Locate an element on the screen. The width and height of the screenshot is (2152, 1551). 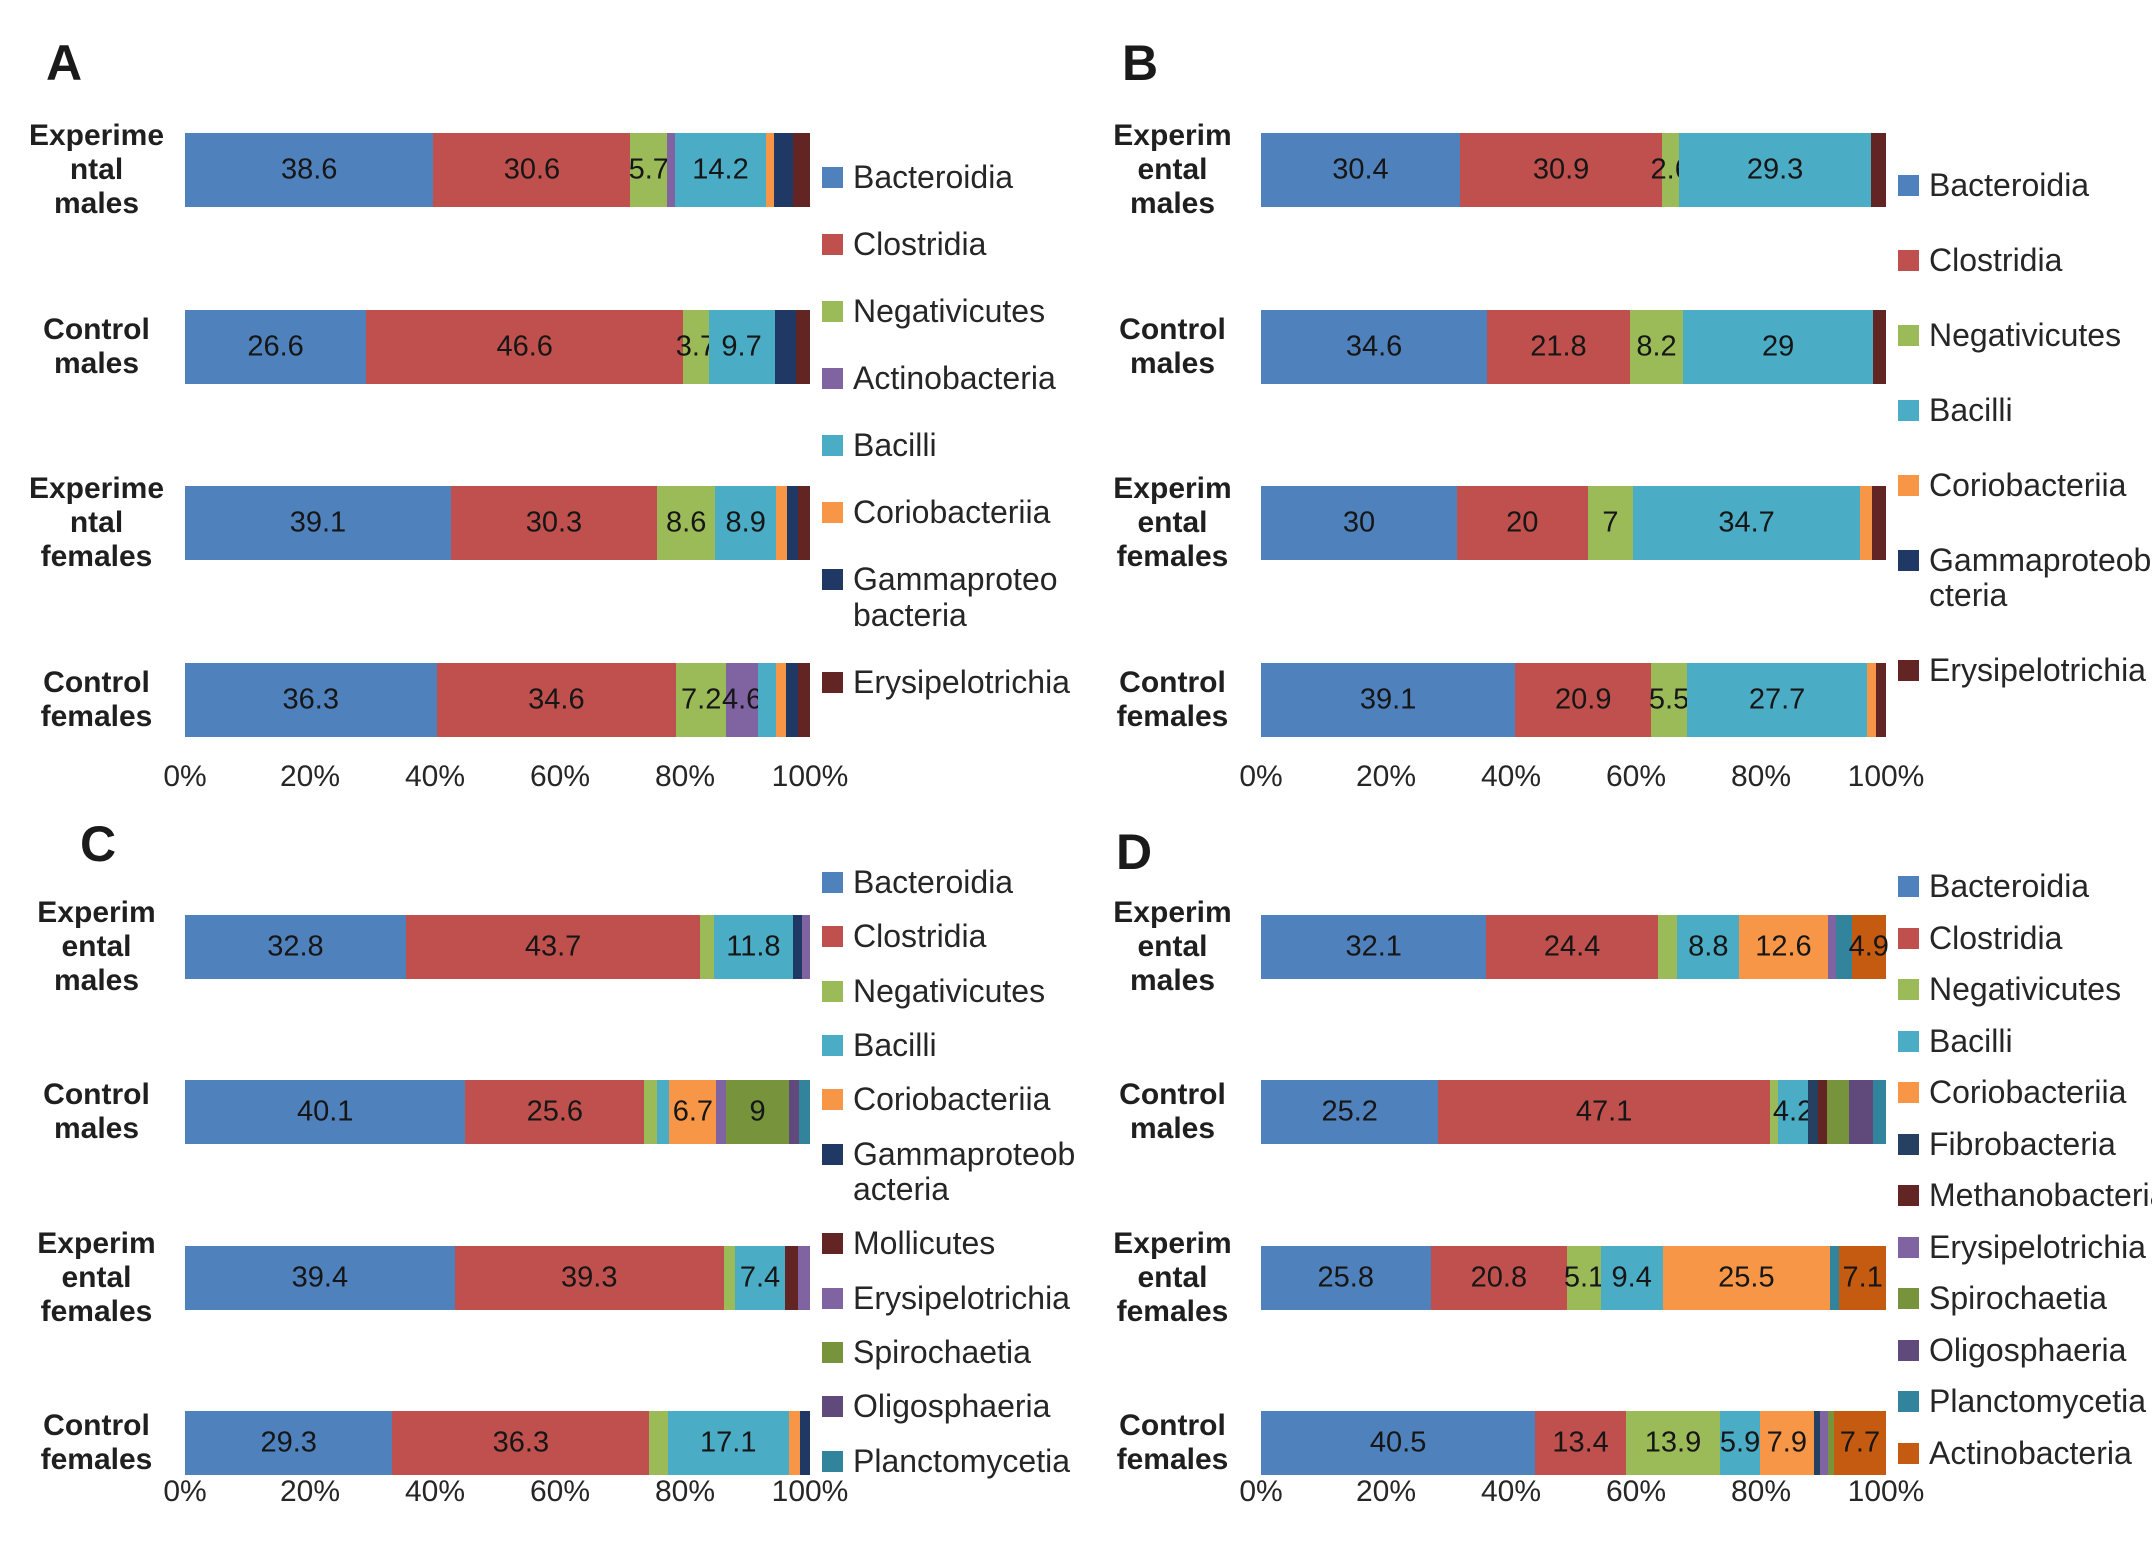
bar-segment-bacteroidia: 30.4 is located at coordinates (1360, 170).